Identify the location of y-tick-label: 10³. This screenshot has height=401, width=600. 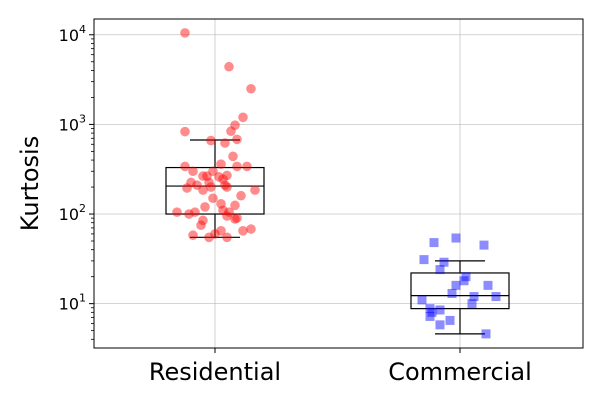
(72, 123).